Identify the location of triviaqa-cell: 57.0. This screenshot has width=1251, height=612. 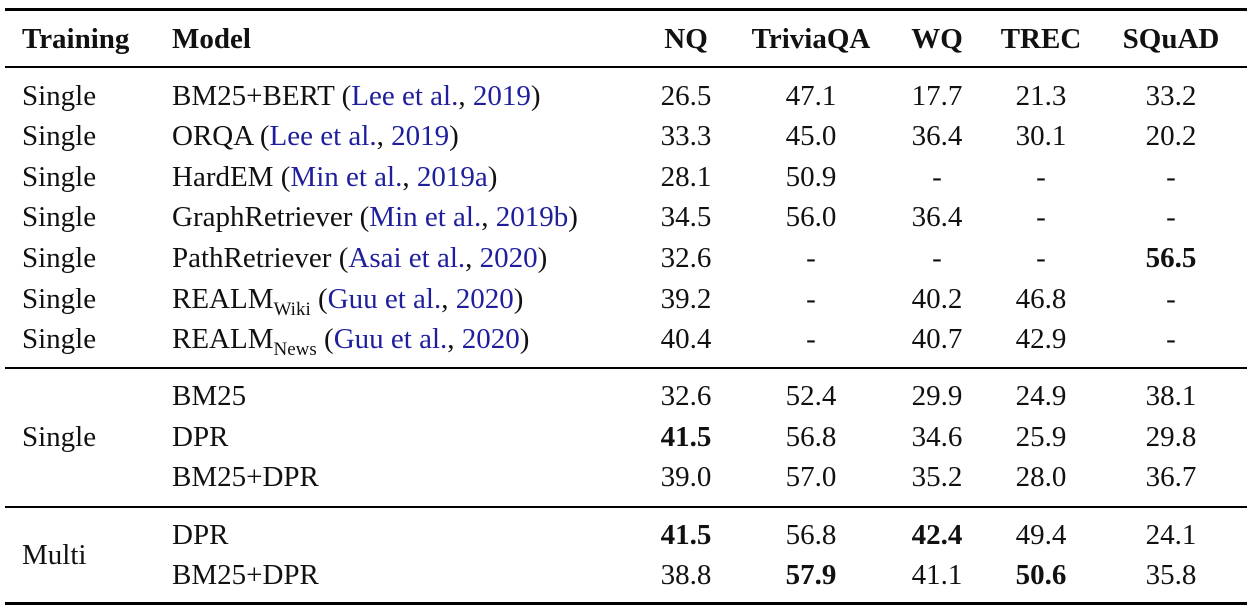
(811, 477).